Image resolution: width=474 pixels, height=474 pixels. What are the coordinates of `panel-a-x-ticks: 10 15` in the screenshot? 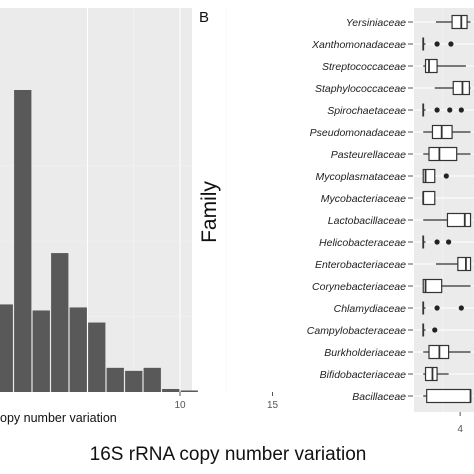 It's located at (226, 401).